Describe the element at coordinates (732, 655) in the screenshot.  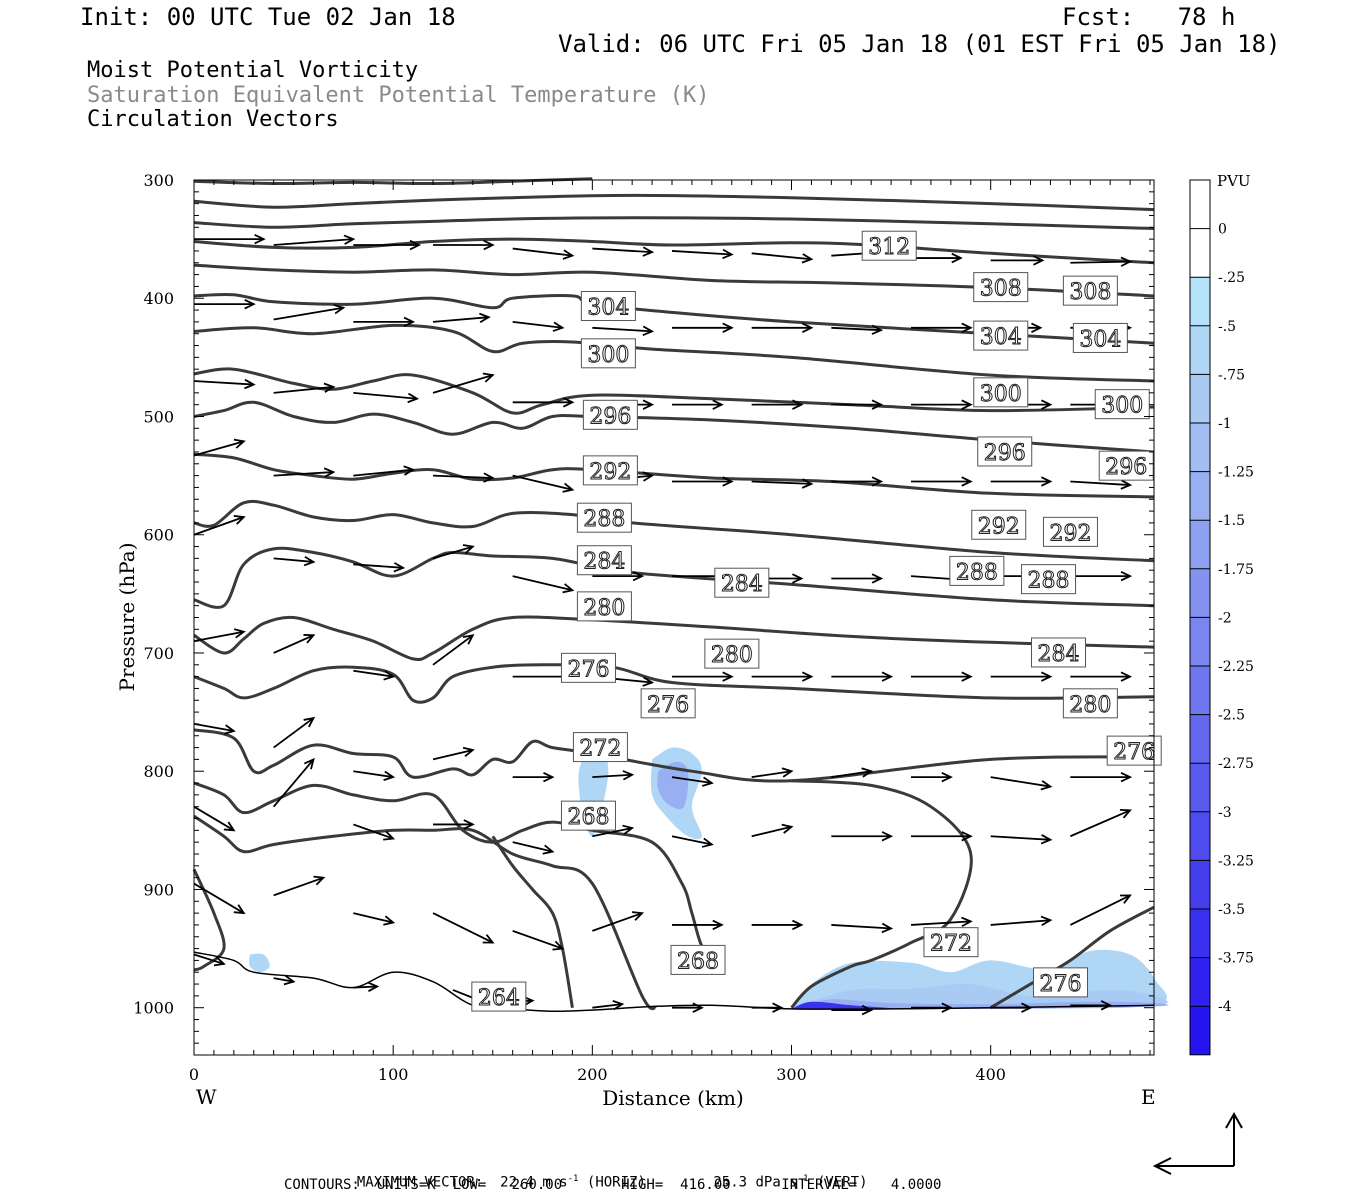
I see `contour-label-text: 280` at that location.